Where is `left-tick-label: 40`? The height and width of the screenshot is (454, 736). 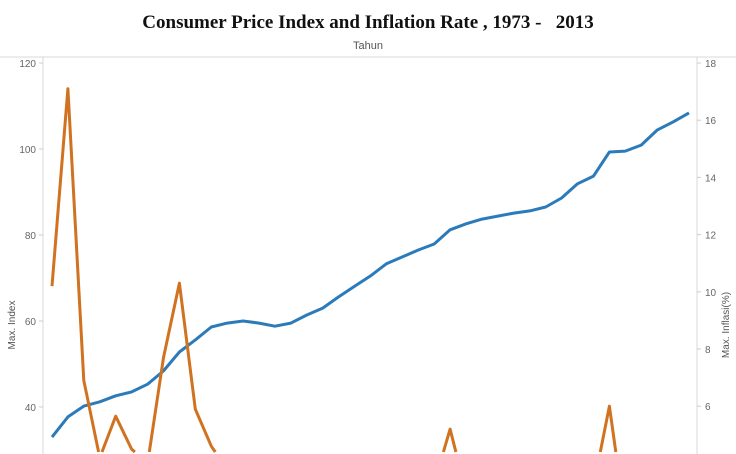
left-tick-label: 40 is located at coordinates (31, 408).